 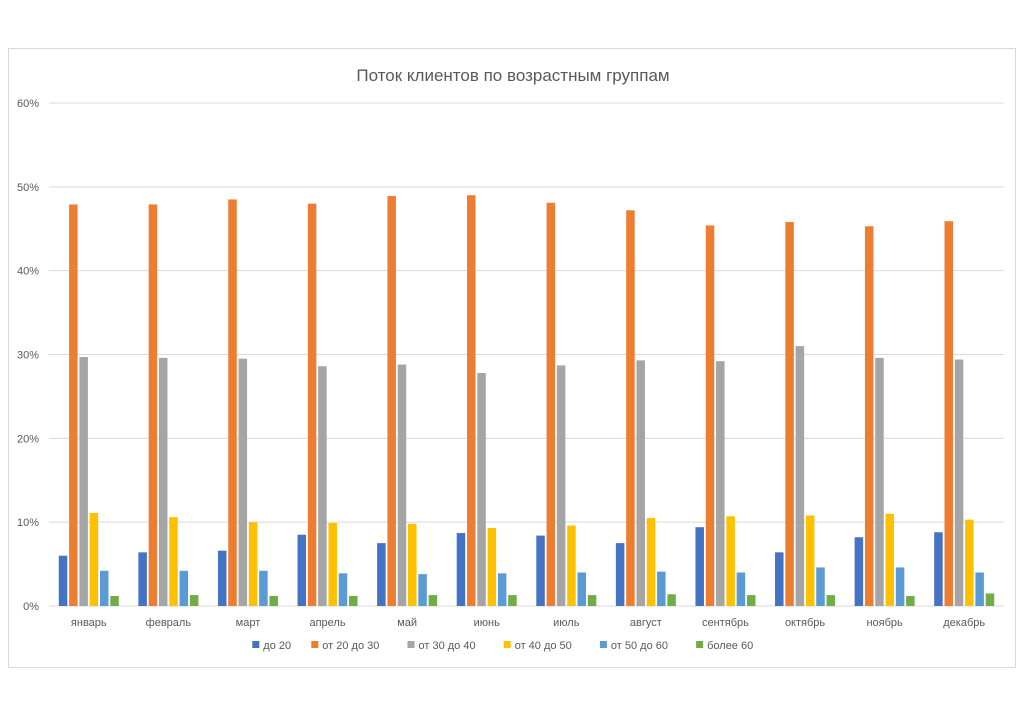 I want to click on y-axis-ticks: 0% 10% 20% 30% 40% 50% 60%, so click(x=28, y=355).